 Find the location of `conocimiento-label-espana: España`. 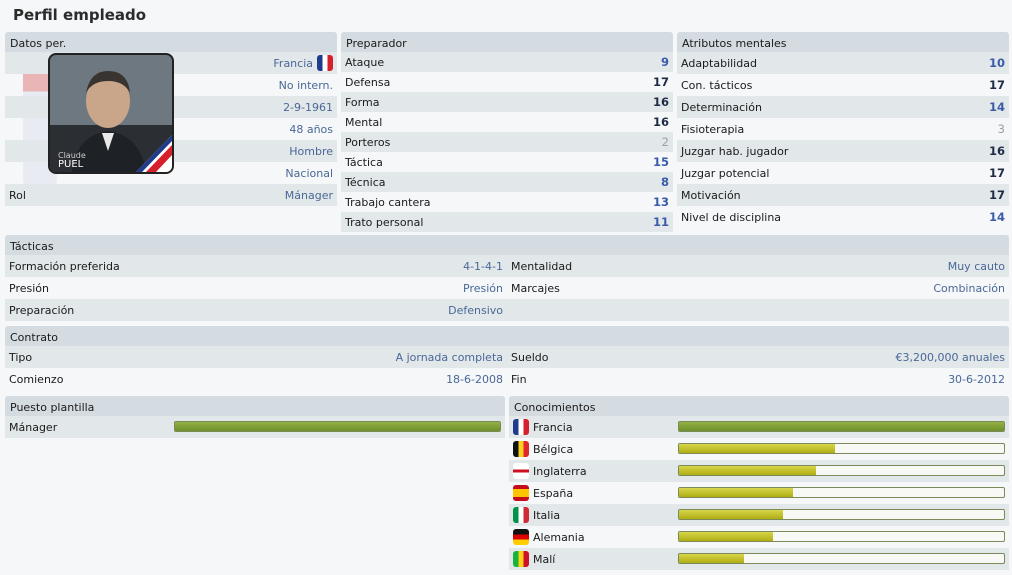

conocimiento-label-espana: España is located at coordinates (553, 493).